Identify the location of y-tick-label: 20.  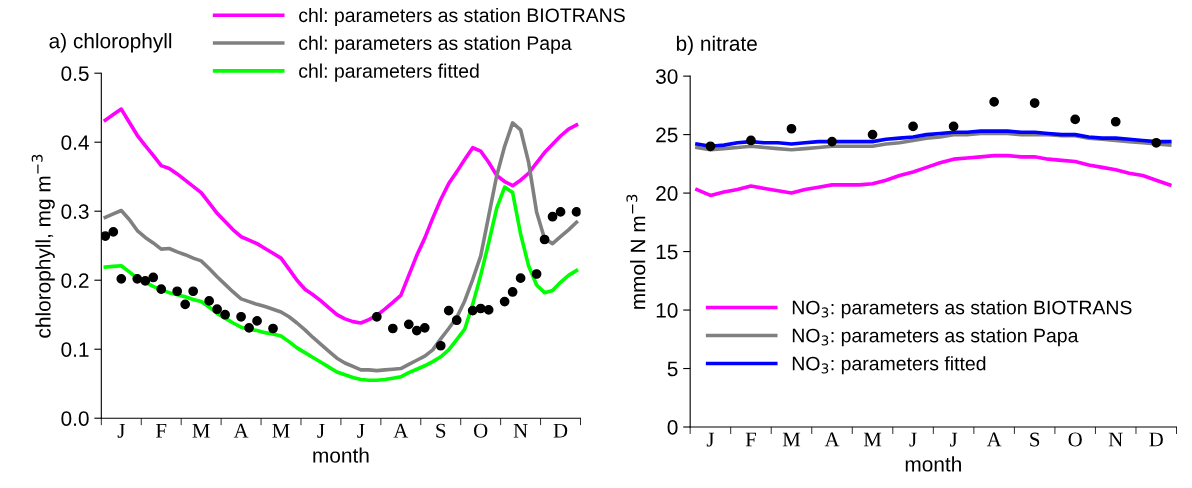
(667, 193).